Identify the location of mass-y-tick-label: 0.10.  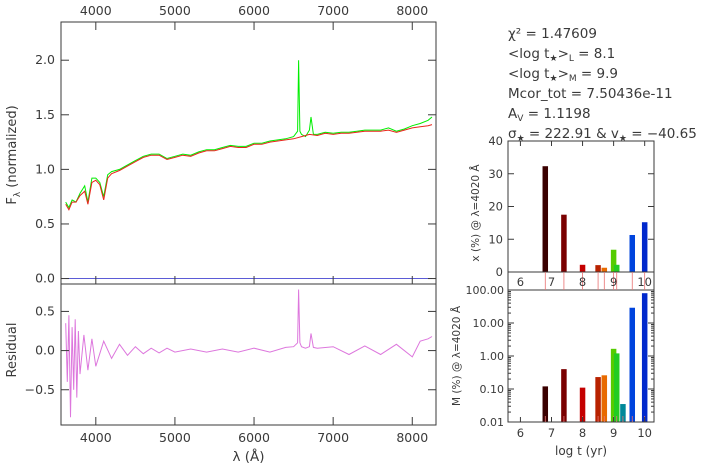
(492, 389).